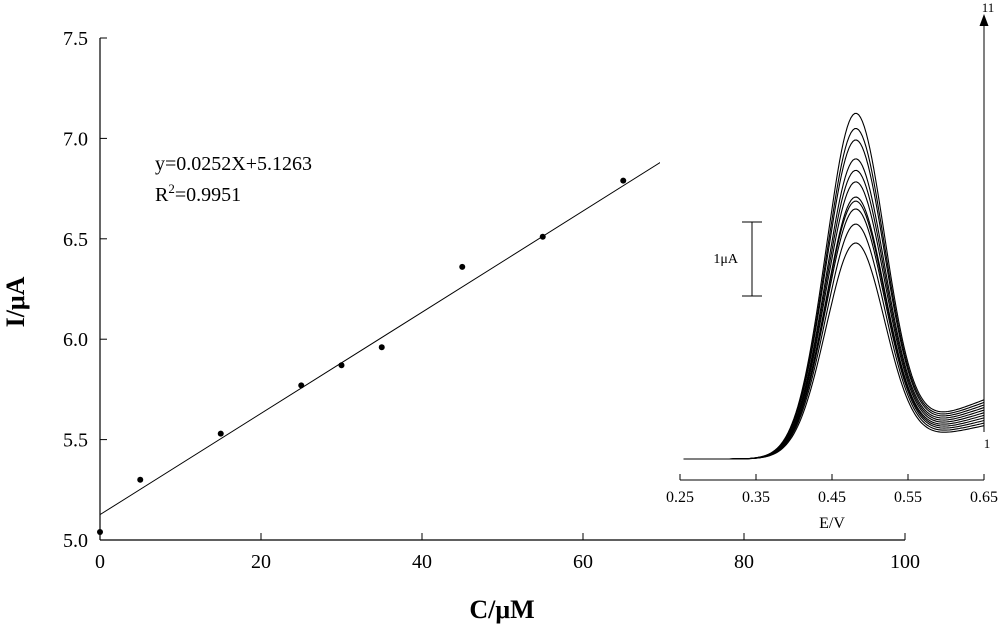  What do you see at coordinates (261, 562) in the screenshot?
I see `main-x-tick-label: 20` at bounding box center [261, 562].